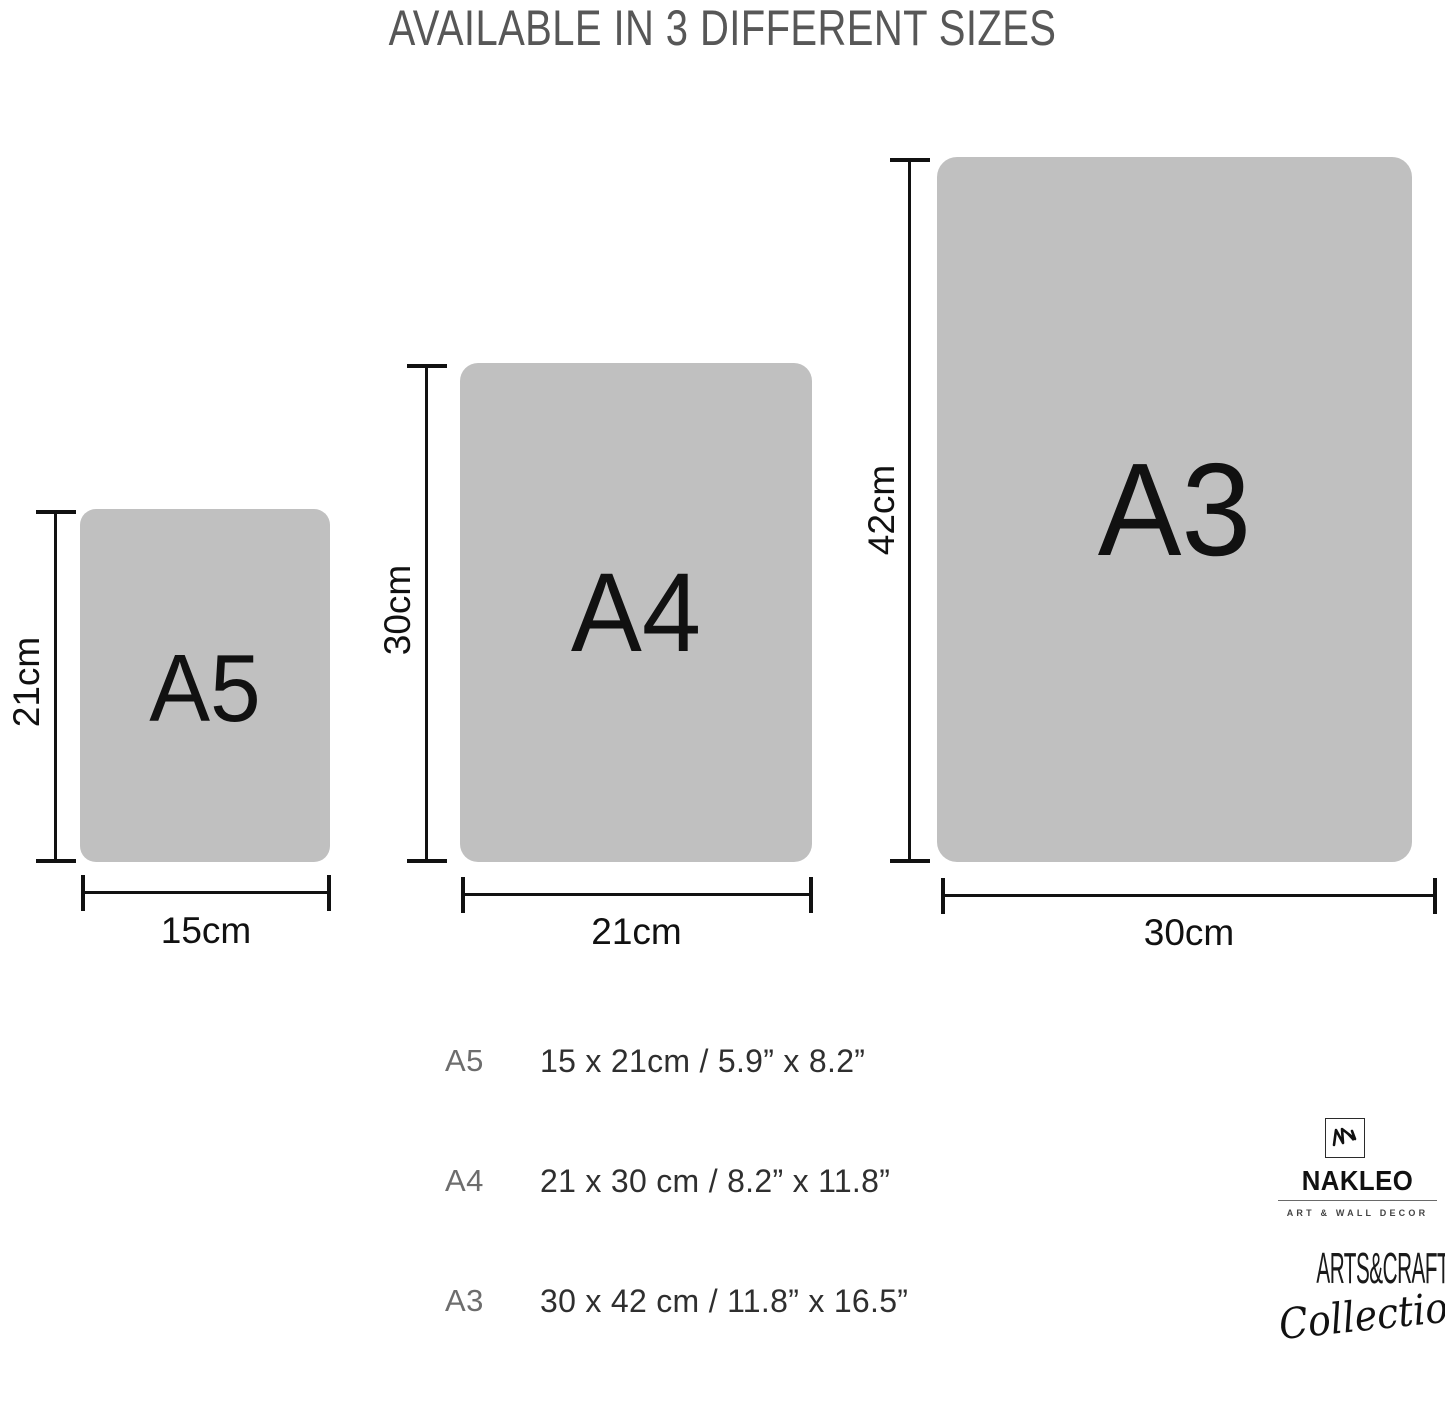 The image size is (1445, 1402). What do you see at coordinates (636, 894) in the screenshot?
I see `a4-width-line` at bounding box center [636, 894].